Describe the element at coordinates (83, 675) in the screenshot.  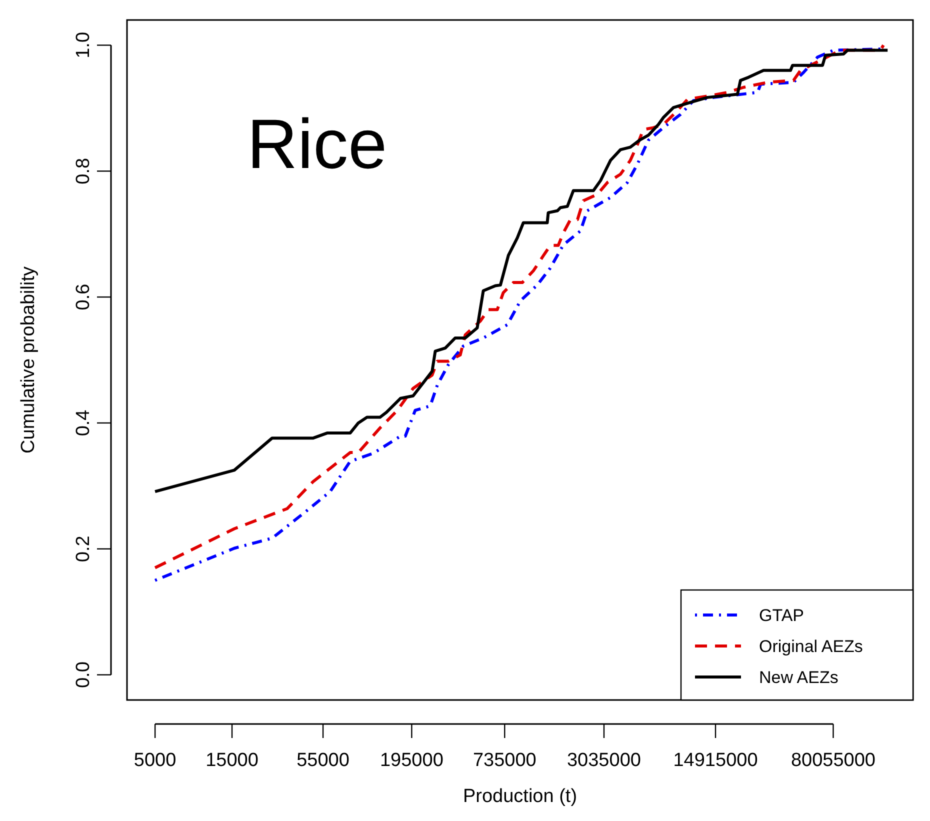
I see `y-tick-label: 0.0` at that location.